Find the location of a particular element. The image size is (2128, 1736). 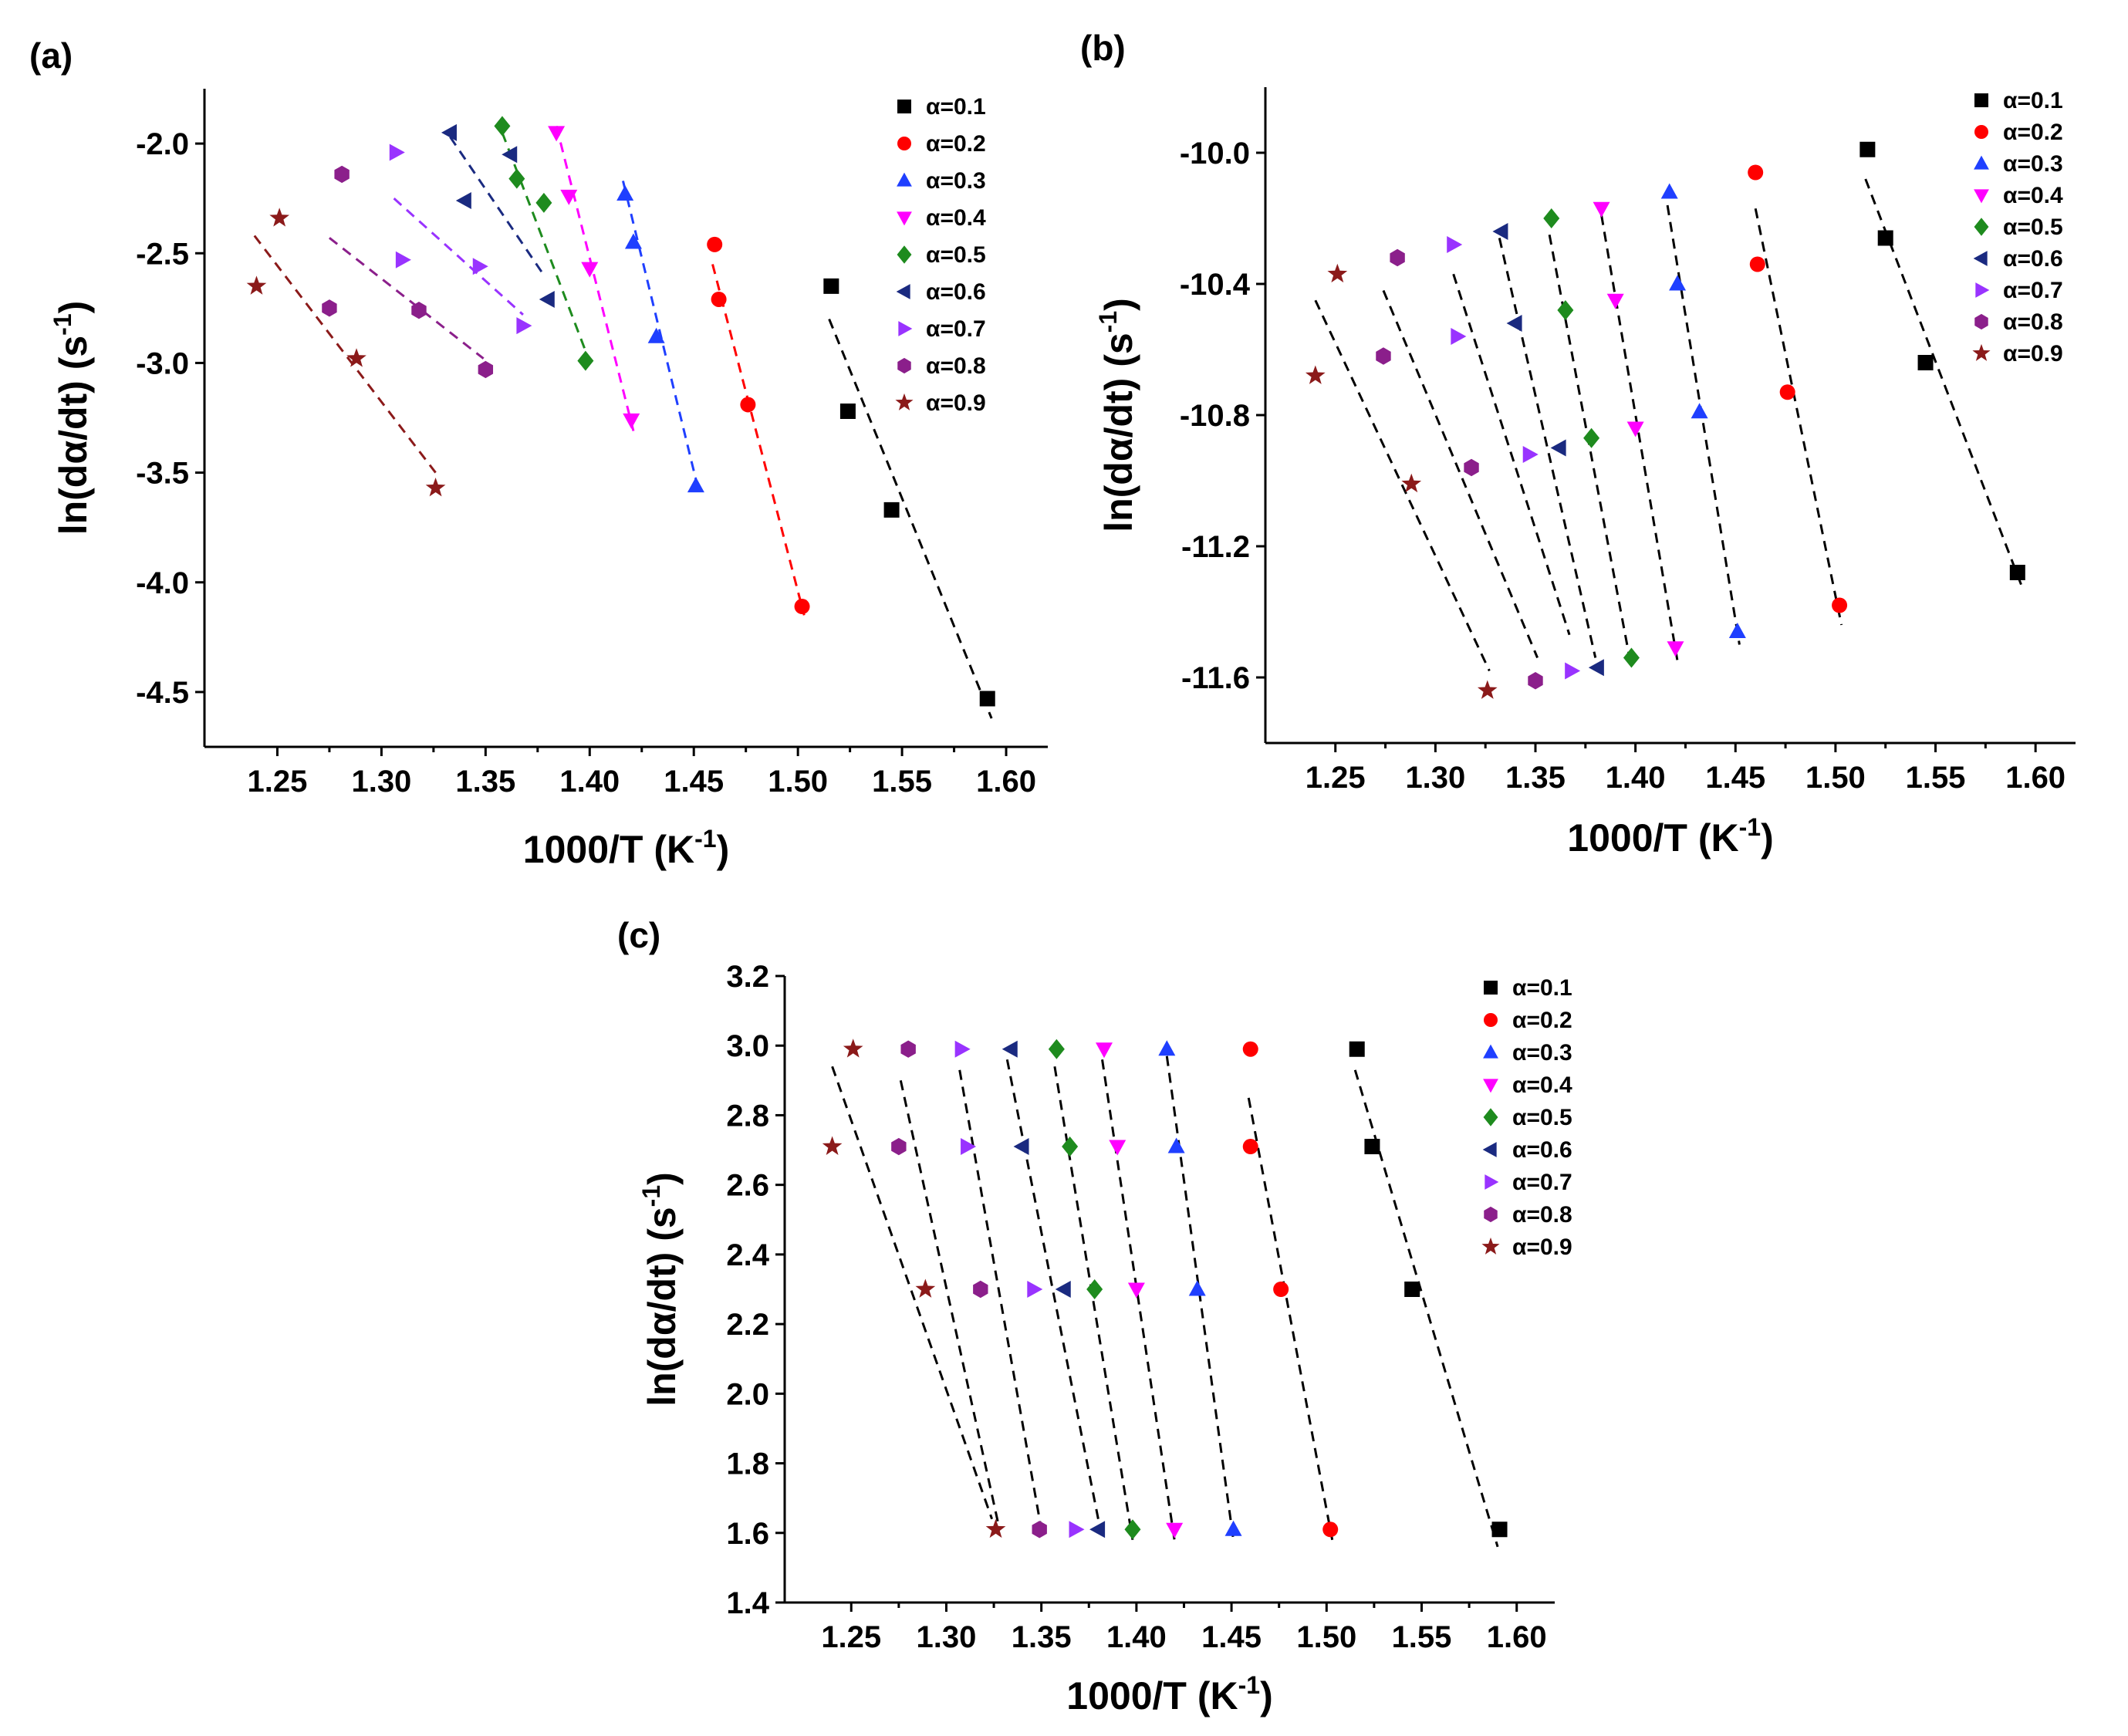

y-tick-label: -4.0 is located at coordinates (162, 583).